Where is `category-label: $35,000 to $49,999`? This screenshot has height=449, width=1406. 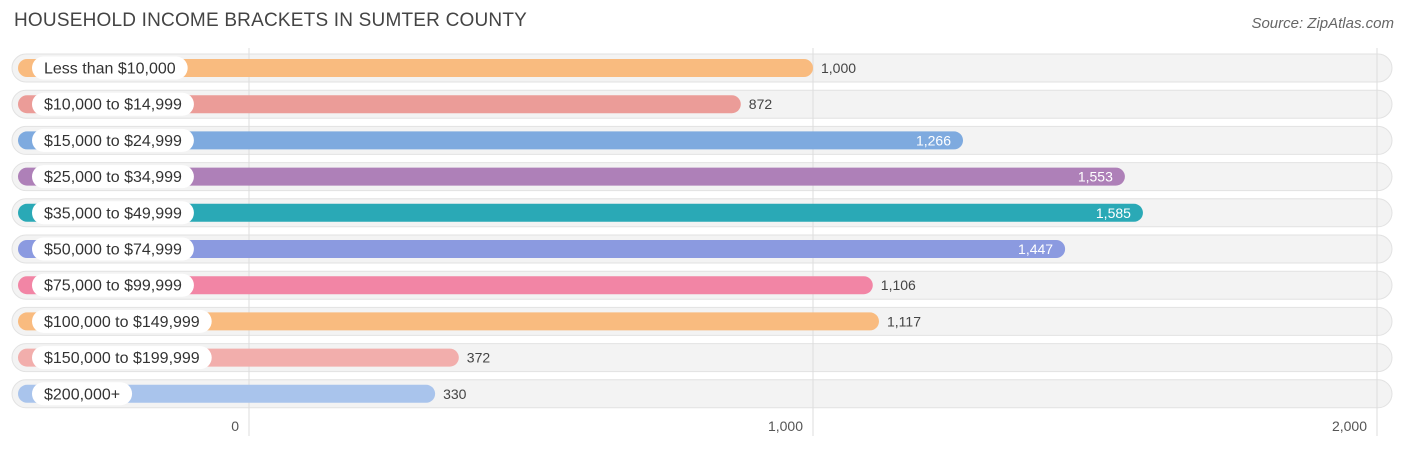
category-label: $35,000 to $49,999 is located at coordinates (113, 213).